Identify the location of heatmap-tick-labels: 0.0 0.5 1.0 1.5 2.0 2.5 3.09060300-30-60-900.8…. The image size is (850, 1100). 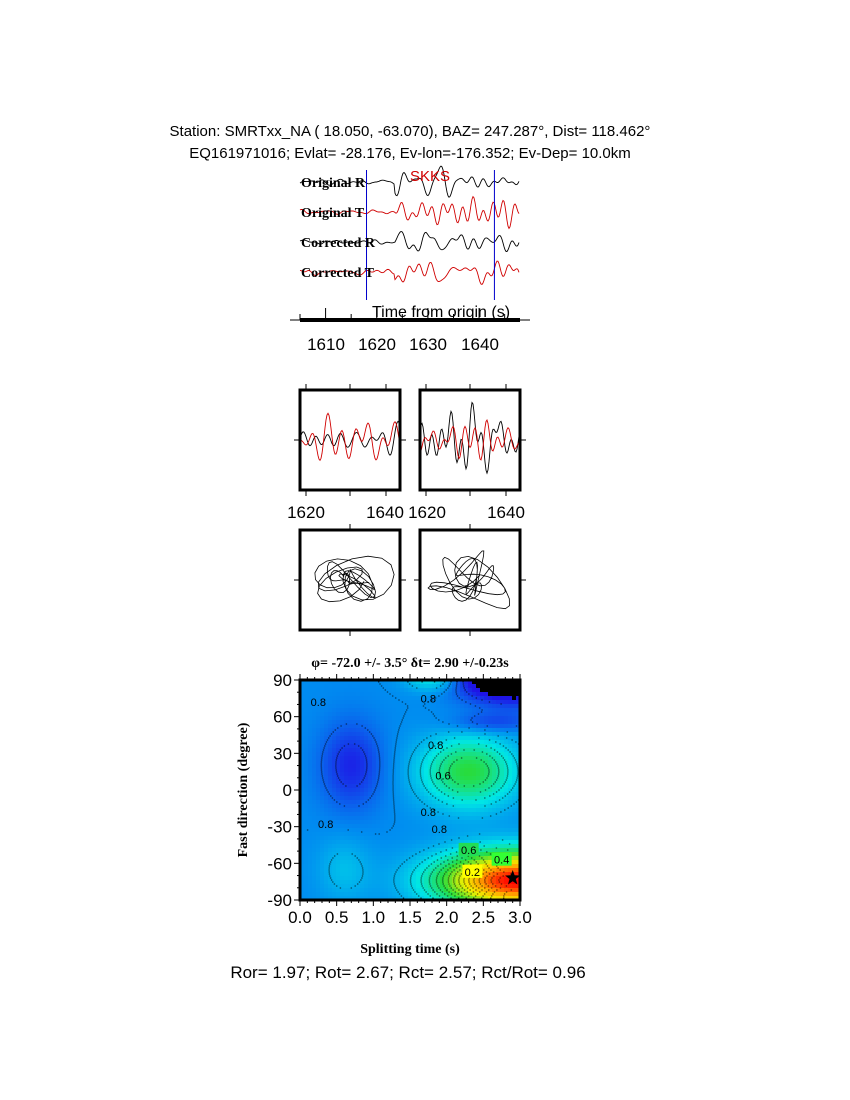
(399, 799).